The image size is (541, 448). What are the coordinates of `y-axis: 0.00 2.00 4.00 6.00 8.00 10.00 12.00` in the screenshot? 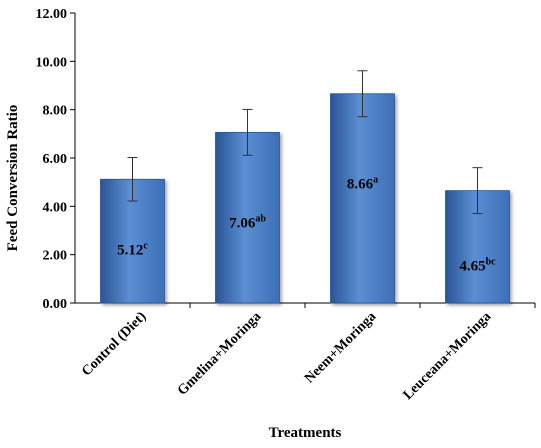 It's located at (56, 159).